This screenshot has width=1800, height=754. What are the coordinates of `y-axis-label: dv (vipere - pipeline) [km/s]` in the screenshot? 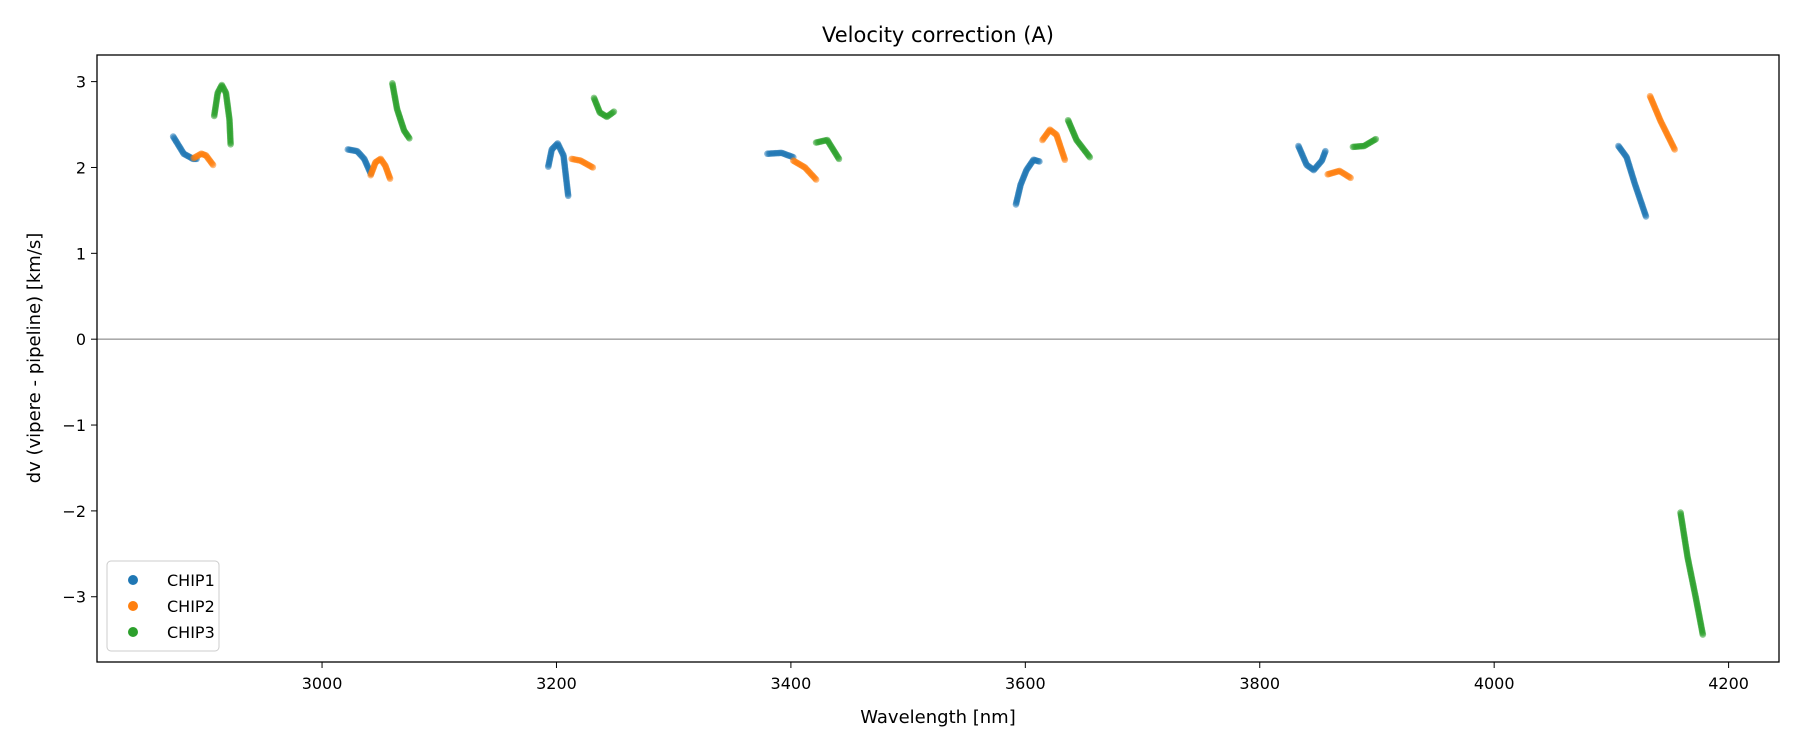 It's located at (34, 358).